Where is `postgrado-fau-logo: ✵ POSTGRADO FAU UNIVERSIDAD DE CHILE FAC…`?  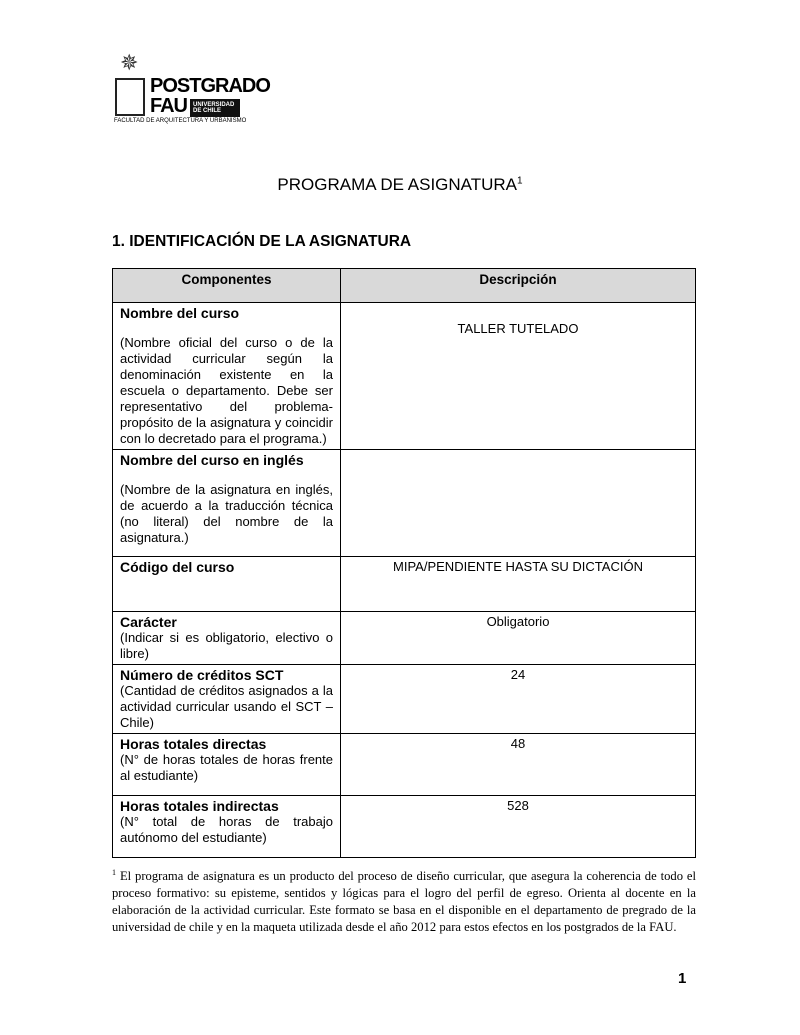
postgrado-fau-logo: ✵ POSTGRADO FAU UNIVERSIDAD DE CHILE FAC… is located at coordinates (190, 86).